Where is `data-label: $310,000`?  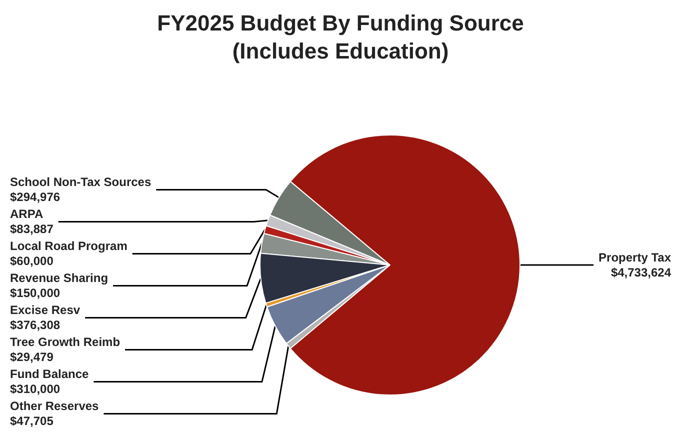
data-label: $310,000 is located at coordinates (35, 389).